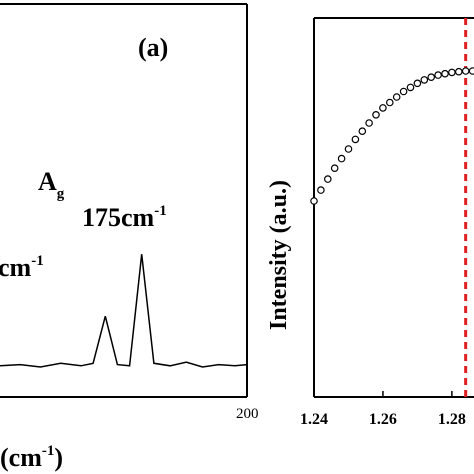 This screenshot has height=474, width=474. Describe the element at coordinates (314, 419) in the screenshot. I see `right-x-tick-label: 1.24` at that location.